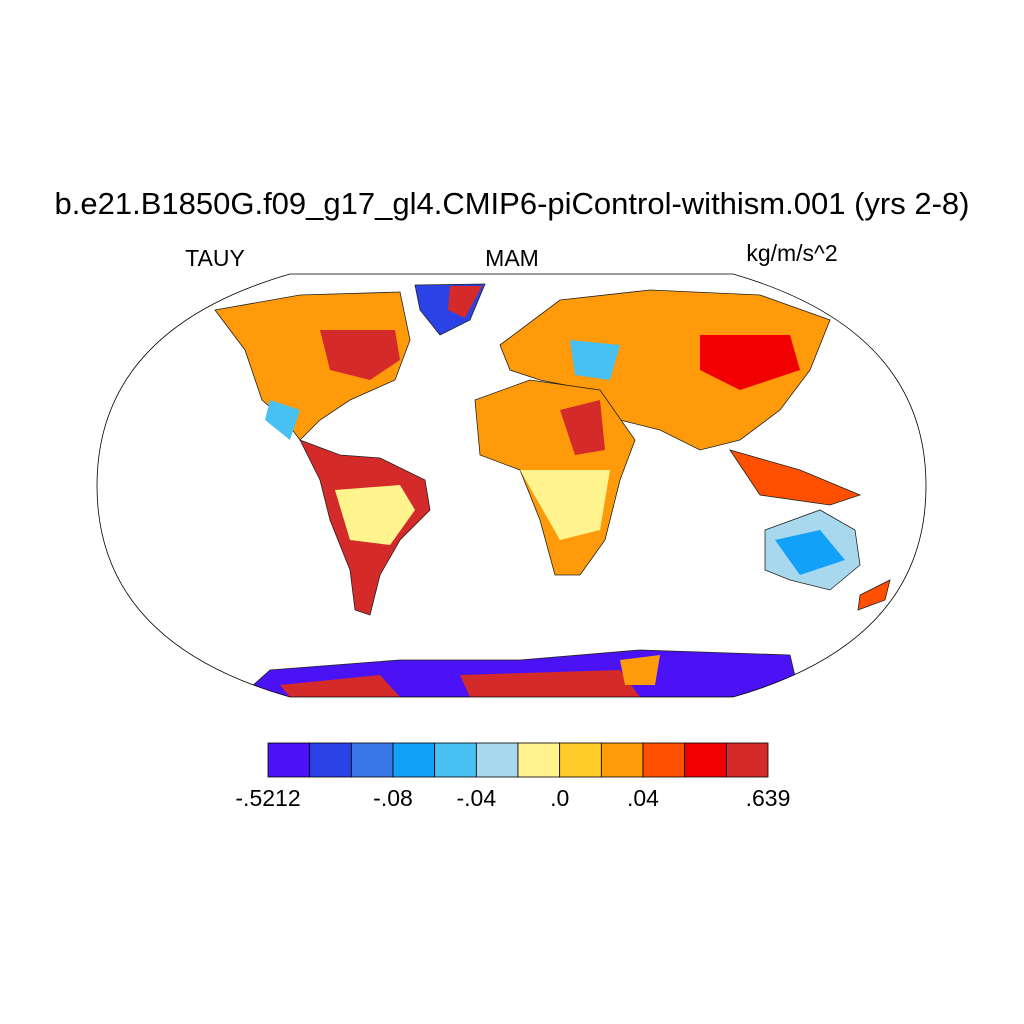 The image size is (1024, 1024). What do you see at coordinates (215, 258) in the screenshot?
I see `variable-label: TAUY` at bounding box center [215, 258].